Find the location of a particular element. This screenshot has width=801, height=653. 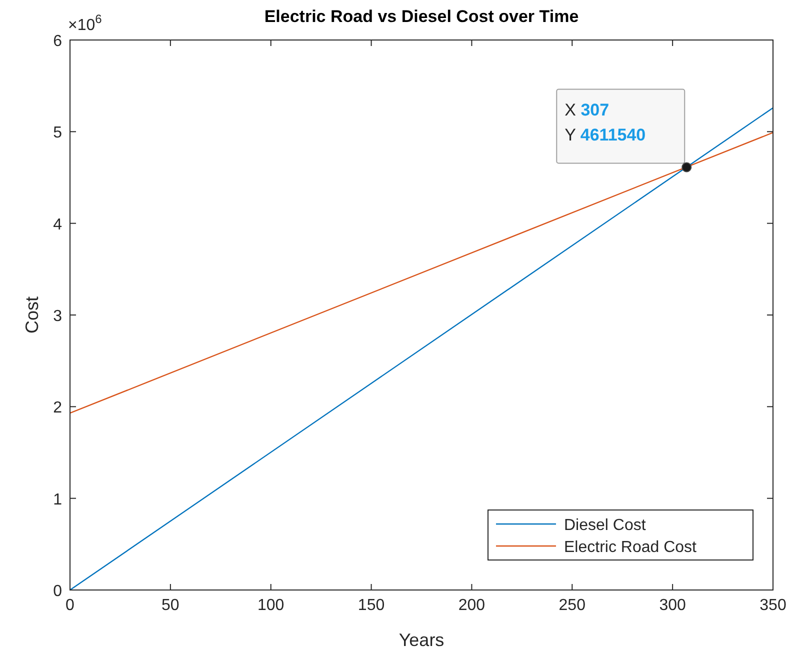

y-tick-label: 4 is located at coordinates (57, 225).